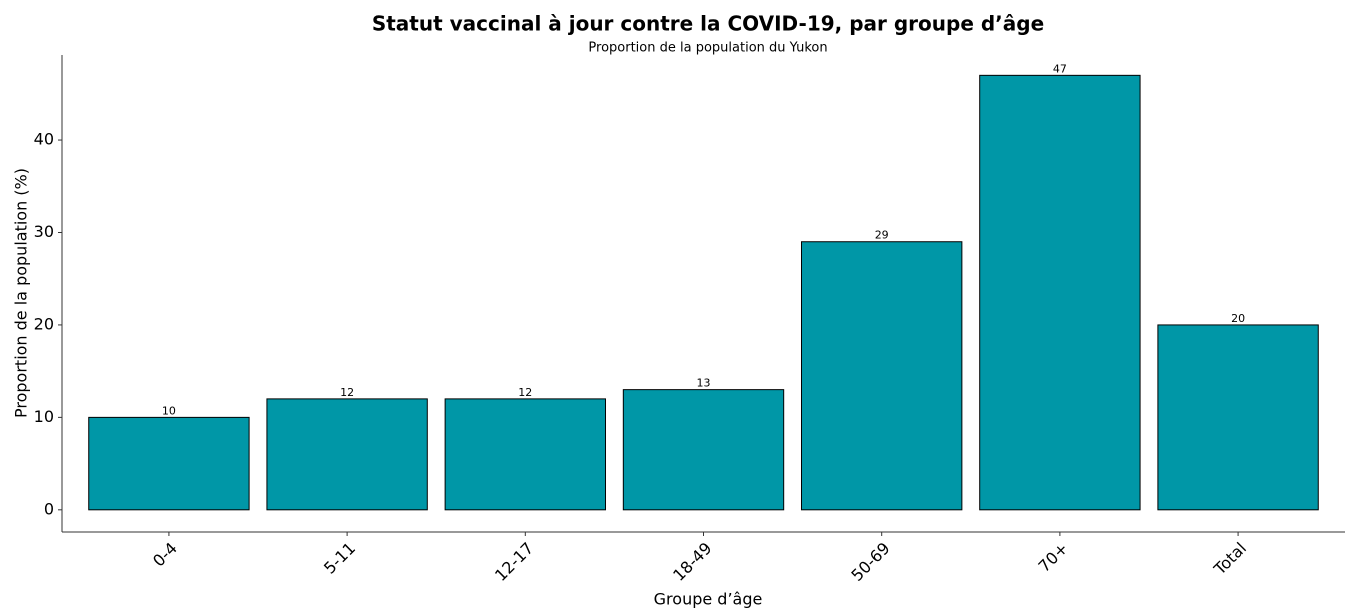 Image resolution: width=1346 pixels, height=610 pixels. What do you see at coordinates (1238, 318) in the screenshot?
I see `value-label: 20` at bounding box center [1238, 318].